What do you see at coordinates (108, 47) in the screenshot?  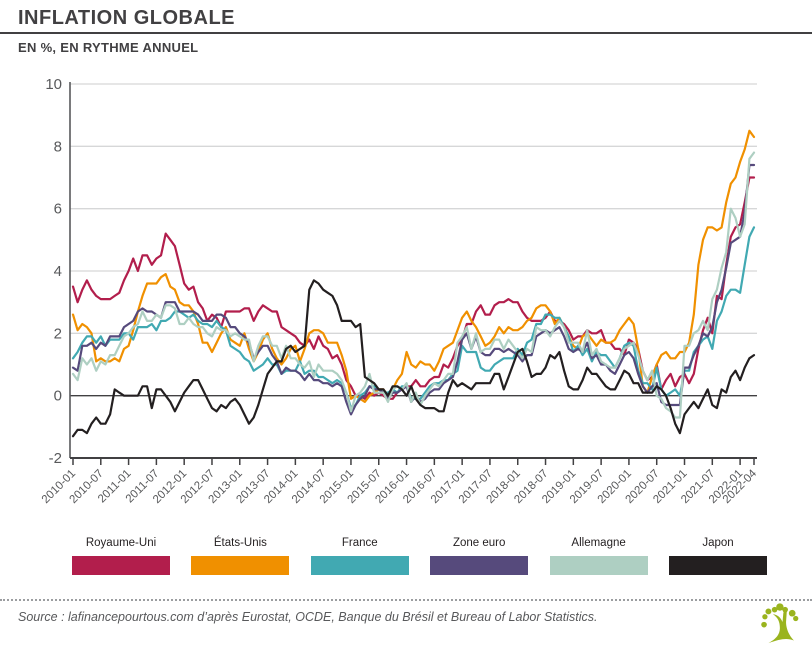 I see `page-subtitle: EN %, EN RYTHME ANNUEL` at bounding box center [108, 47].